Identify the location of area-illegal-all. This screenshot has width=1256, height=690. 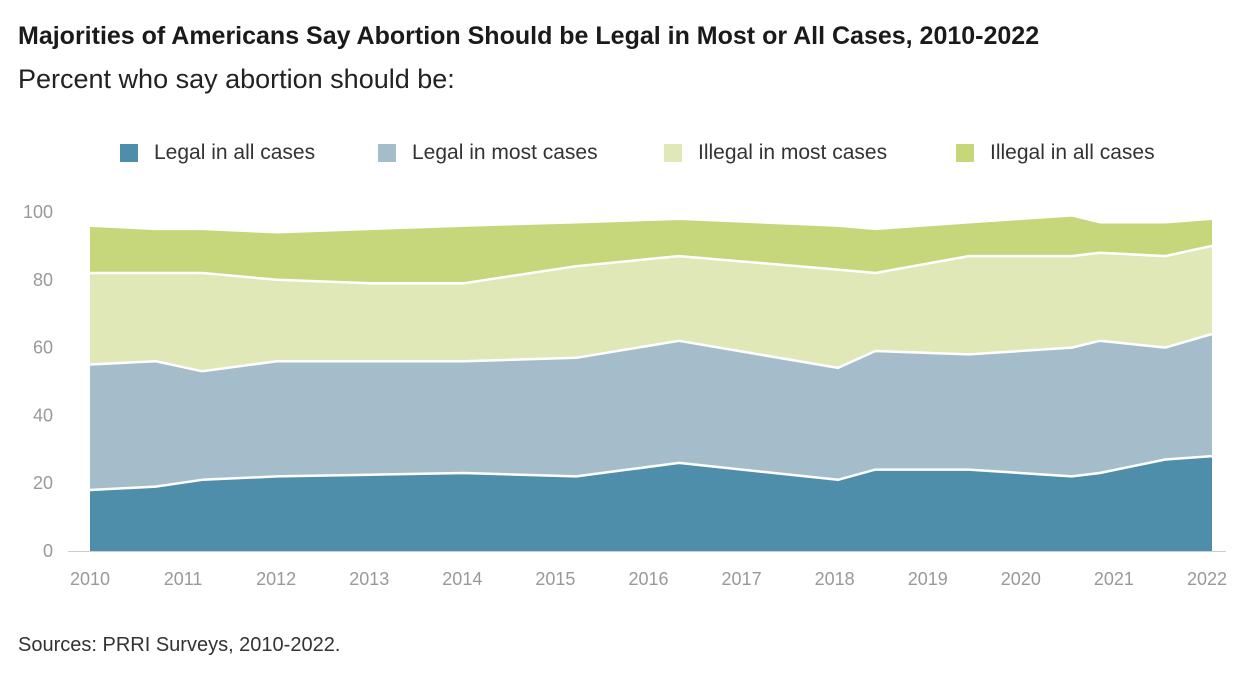
(651, 249).